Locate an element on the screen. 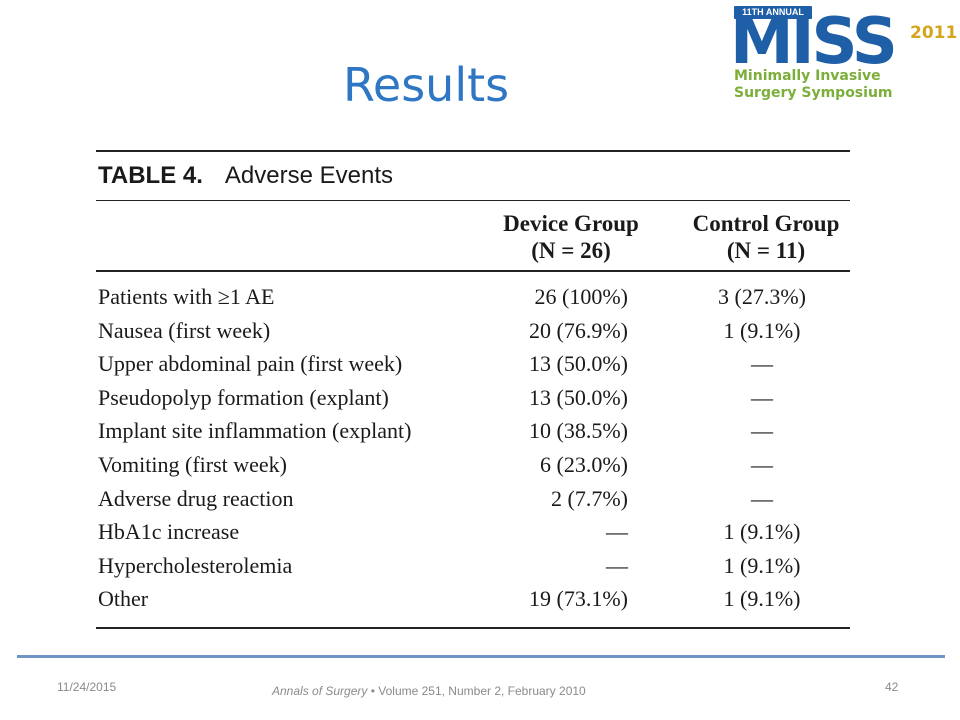 Image resolution: width=960 pixels, height=720 pixels. column-header-control-name: Control Group is located at coordinates (766, 223).